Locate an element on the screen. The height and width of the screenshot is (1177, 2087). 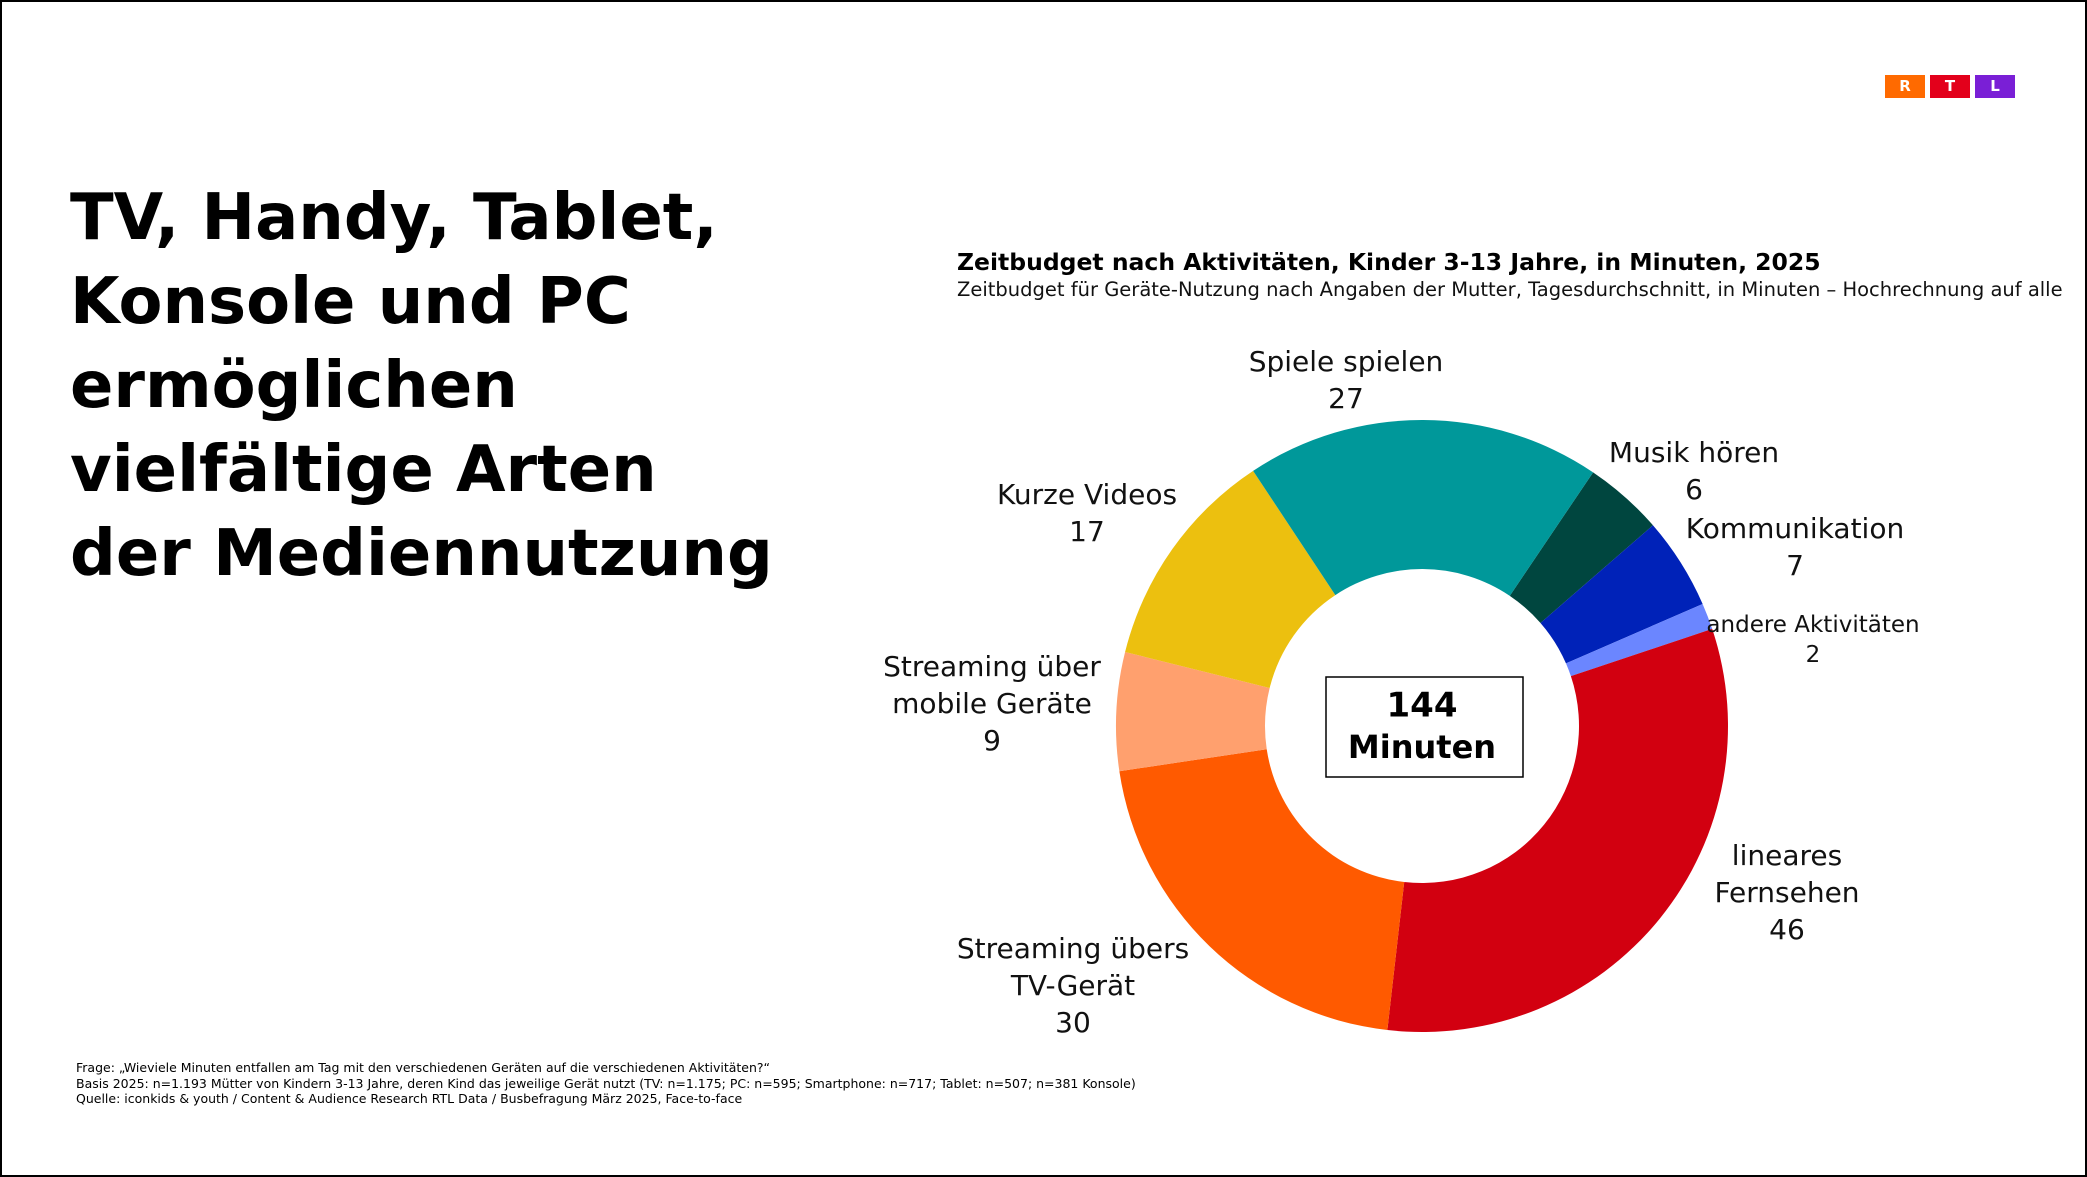
slice-label-group: Spiele spielen 27 is located at coordinates (1346, 381).